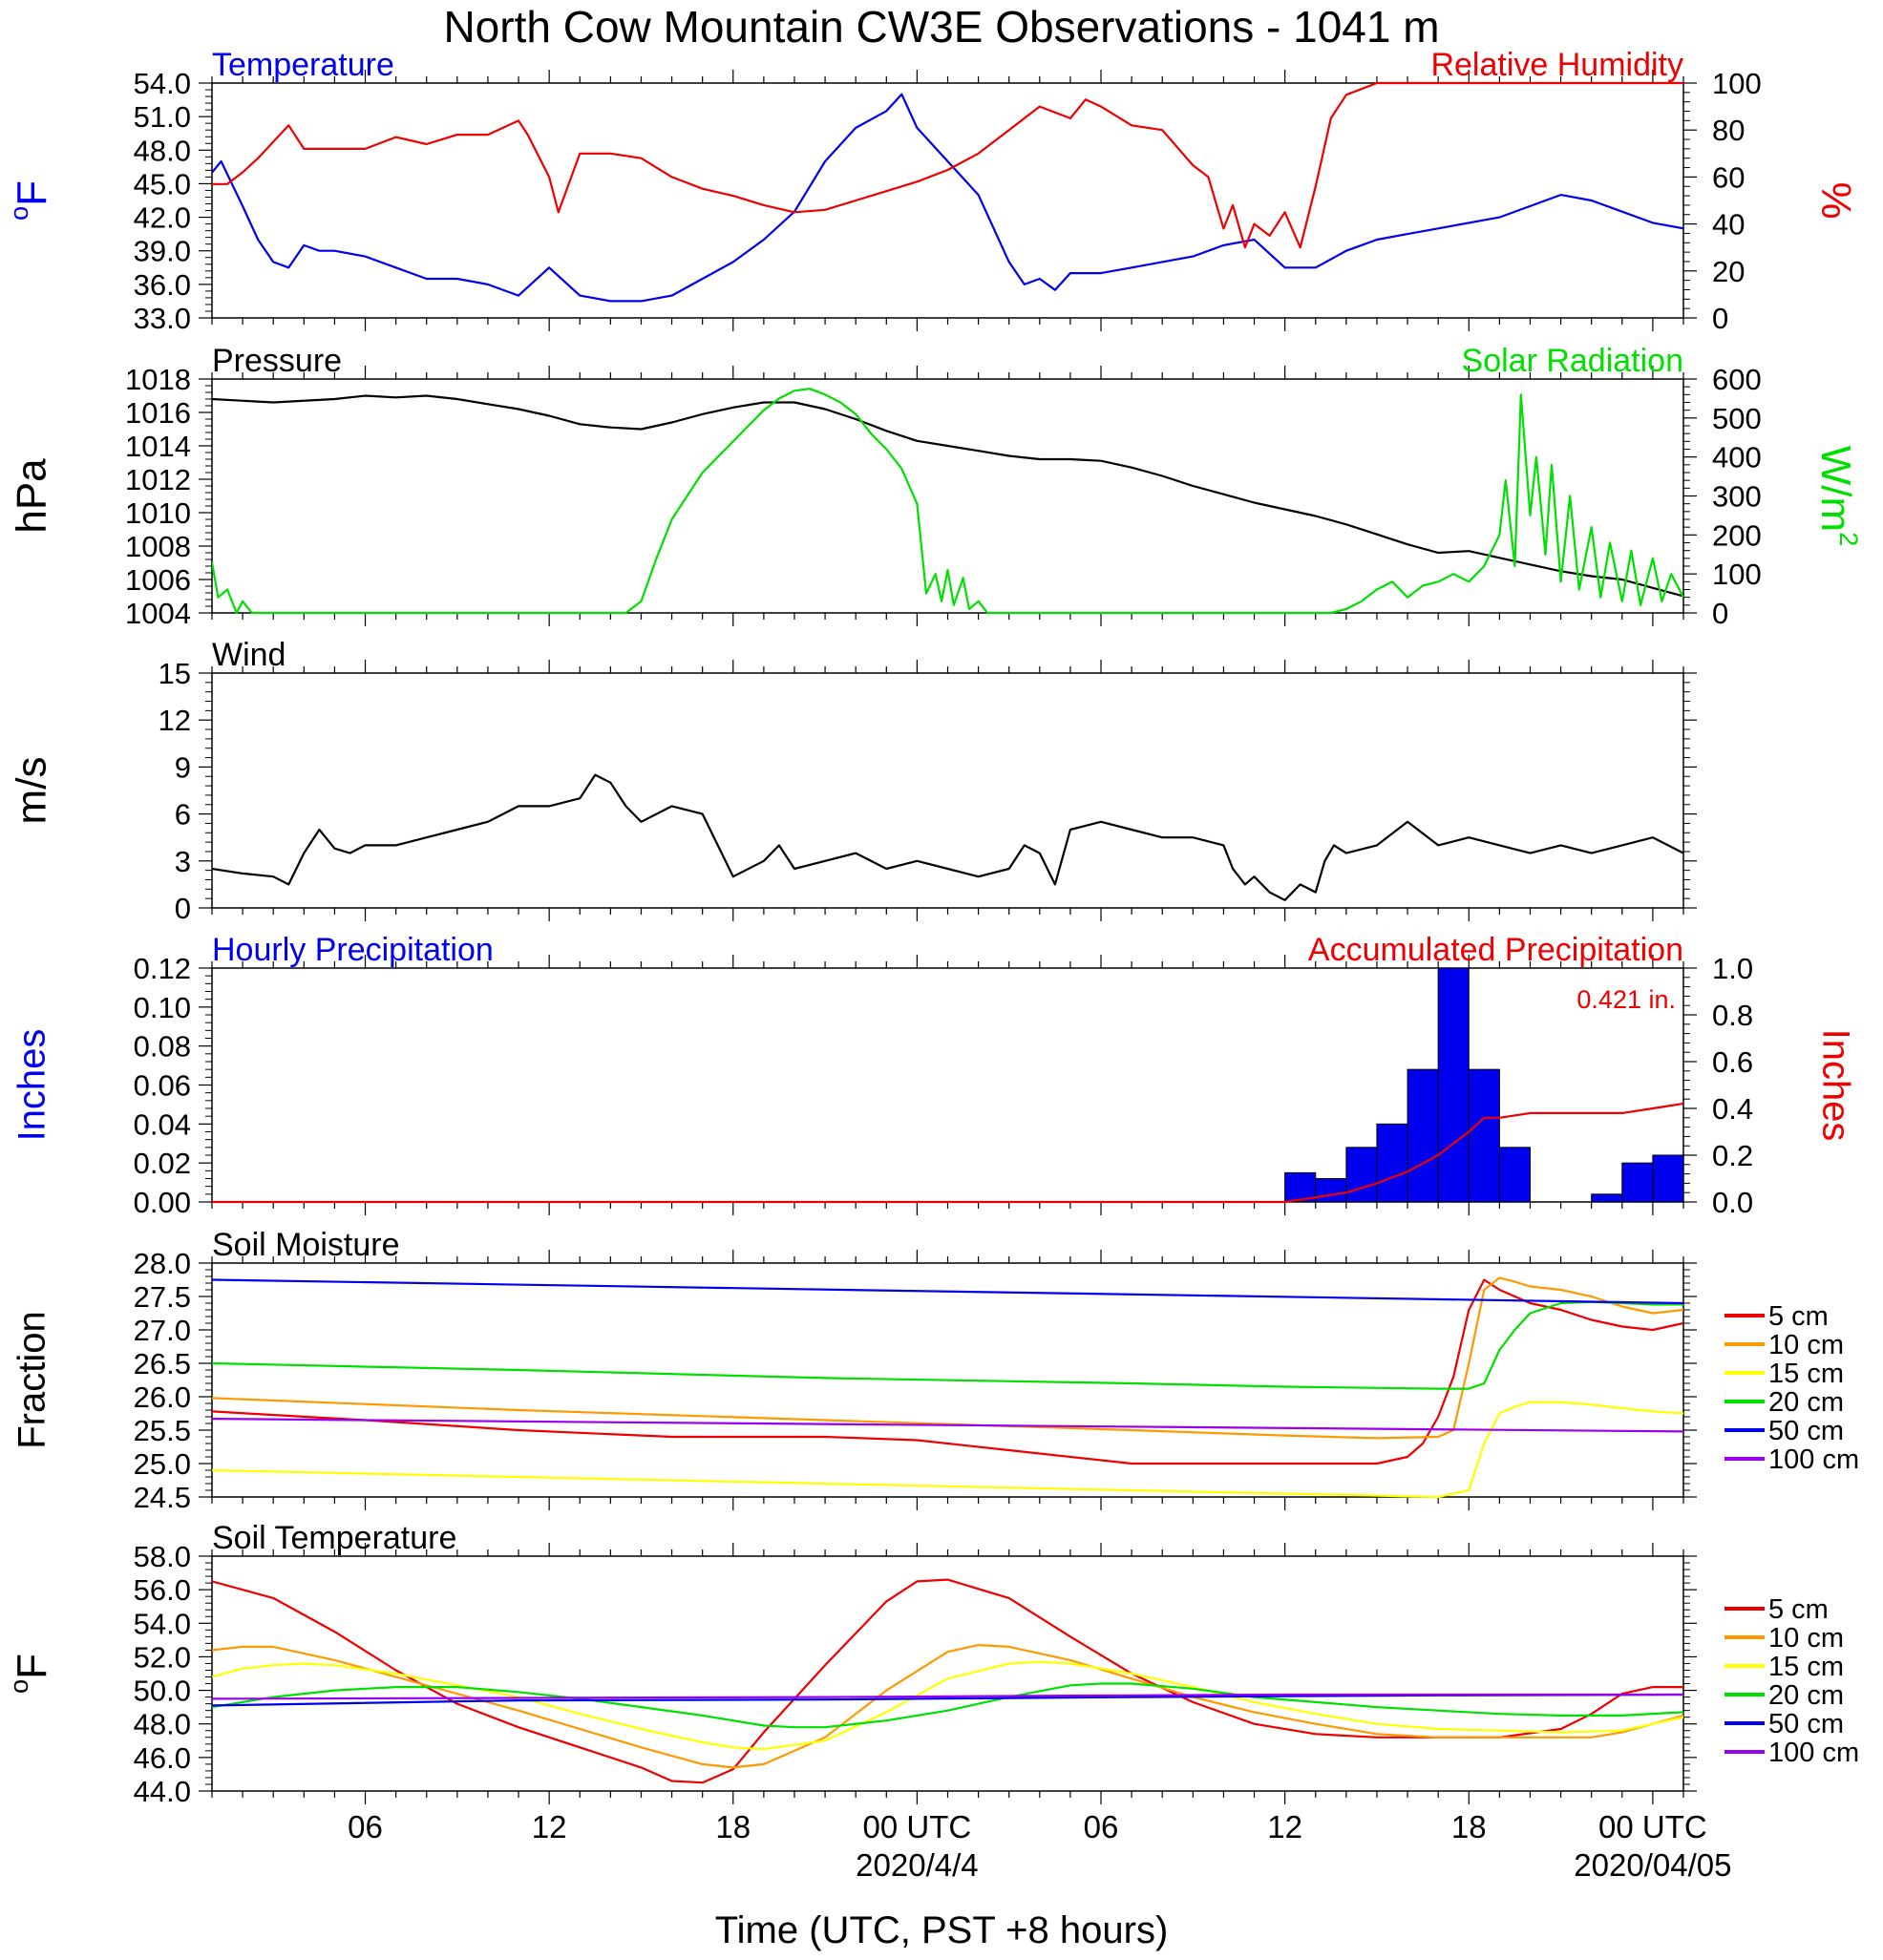 This screenshot has width=1883, height=1960. I want to click on series-line-5-cm, so click(947, 1371).